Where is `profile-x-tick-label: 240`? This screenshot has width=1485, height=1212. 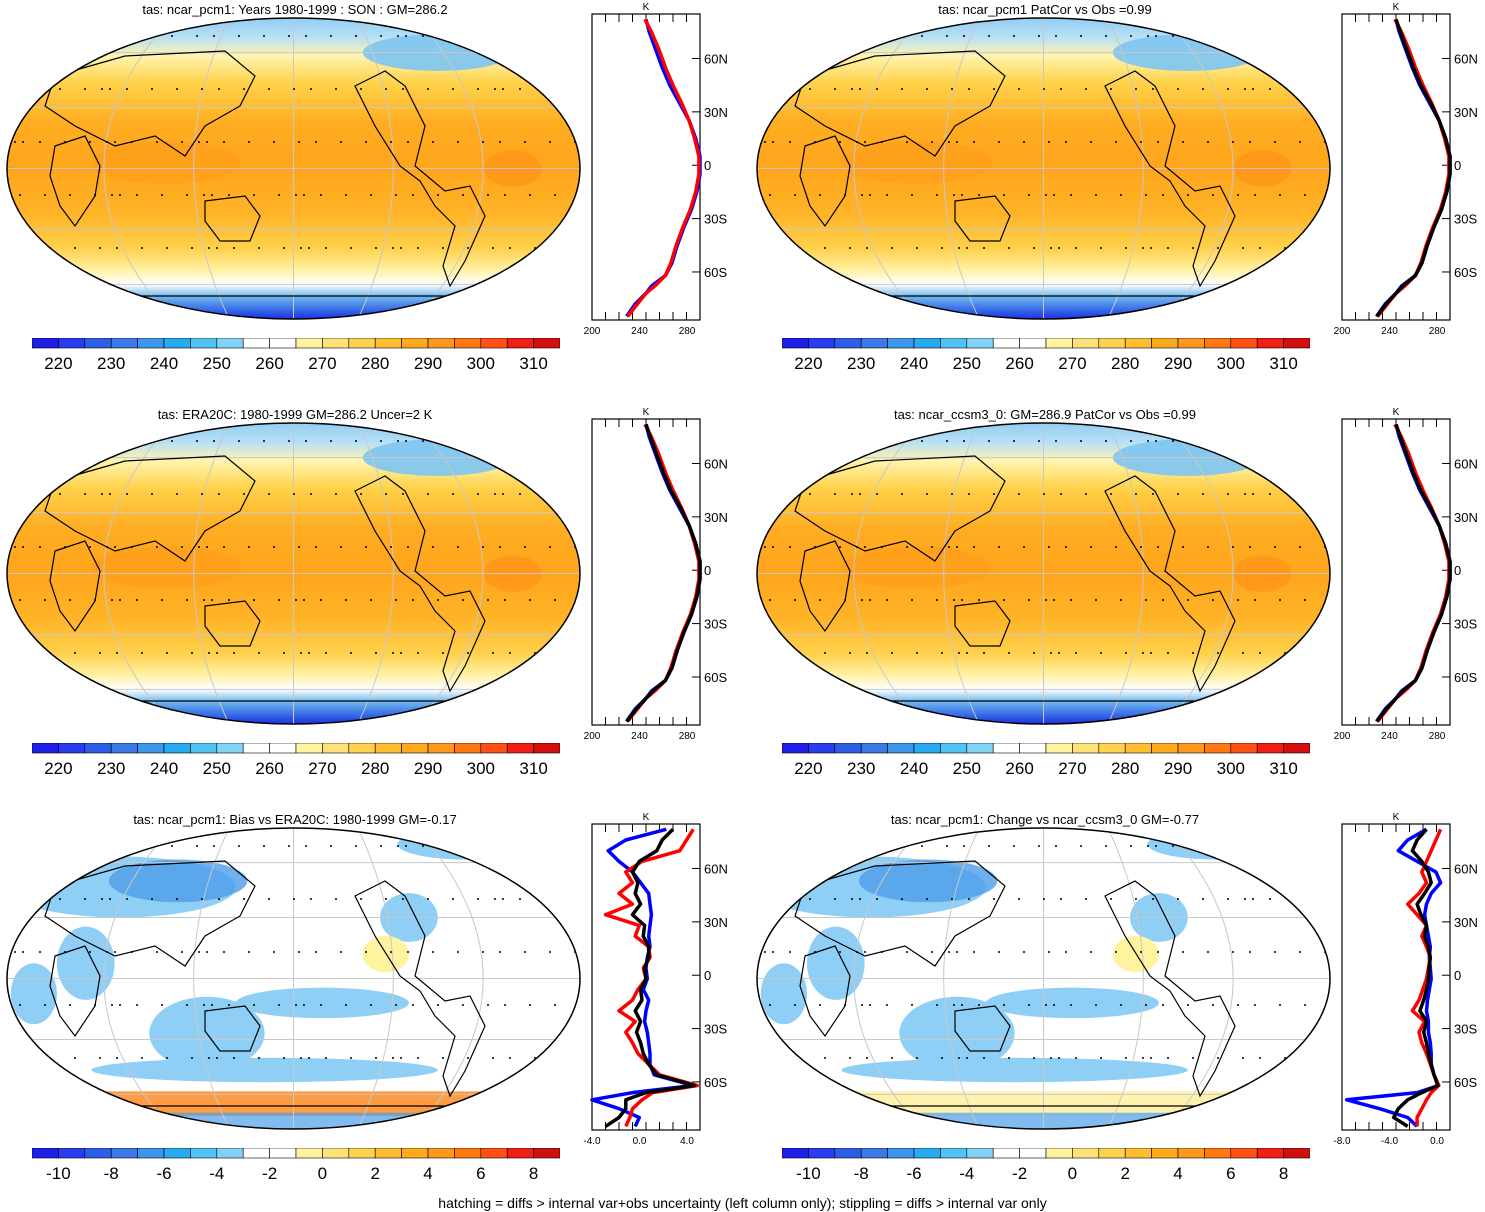
profile-x-tick-label: 240 is located at coordinates (1389, 736).